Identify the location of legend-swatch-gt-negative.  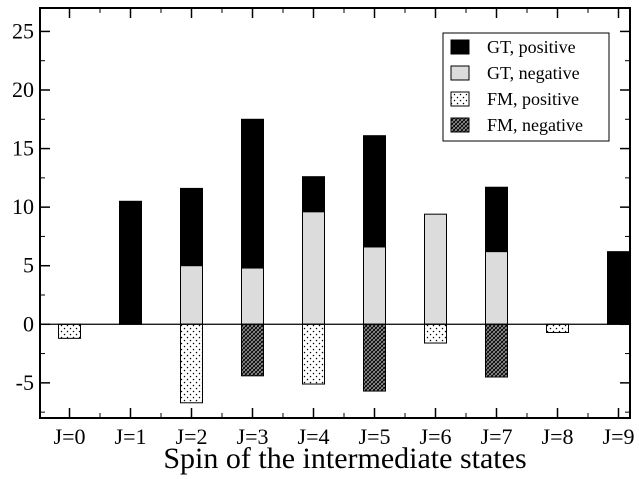
(460, 73).